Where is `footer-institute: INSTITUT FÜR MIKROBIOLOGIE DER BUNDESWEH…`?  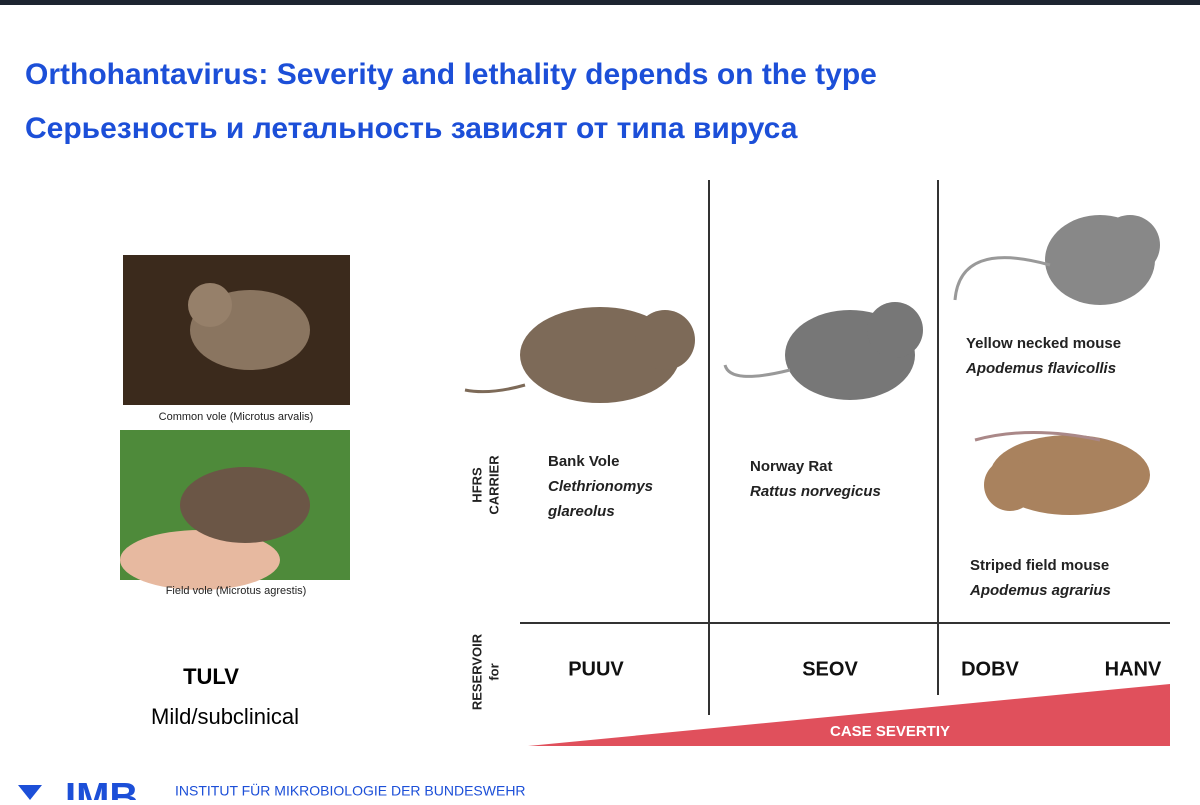 footer-institute: INSTITUT FÜR MIKROBIOLOGIE DER BUNDESWEH… is located at coordinates (350, 790).